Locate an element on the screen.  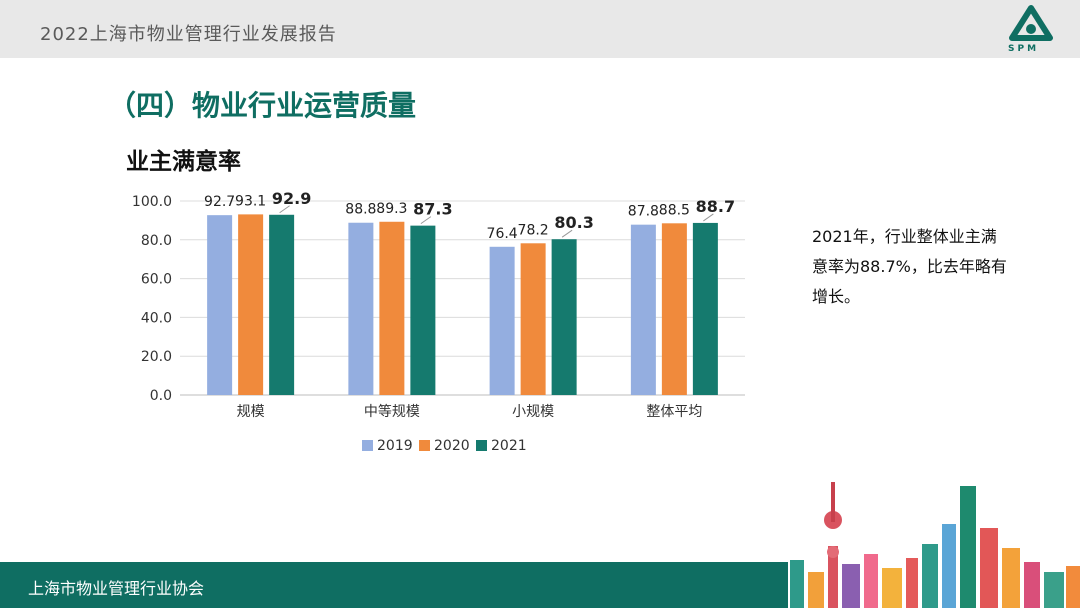
legend-swatch-2019 is located at coordinates (367, 445).